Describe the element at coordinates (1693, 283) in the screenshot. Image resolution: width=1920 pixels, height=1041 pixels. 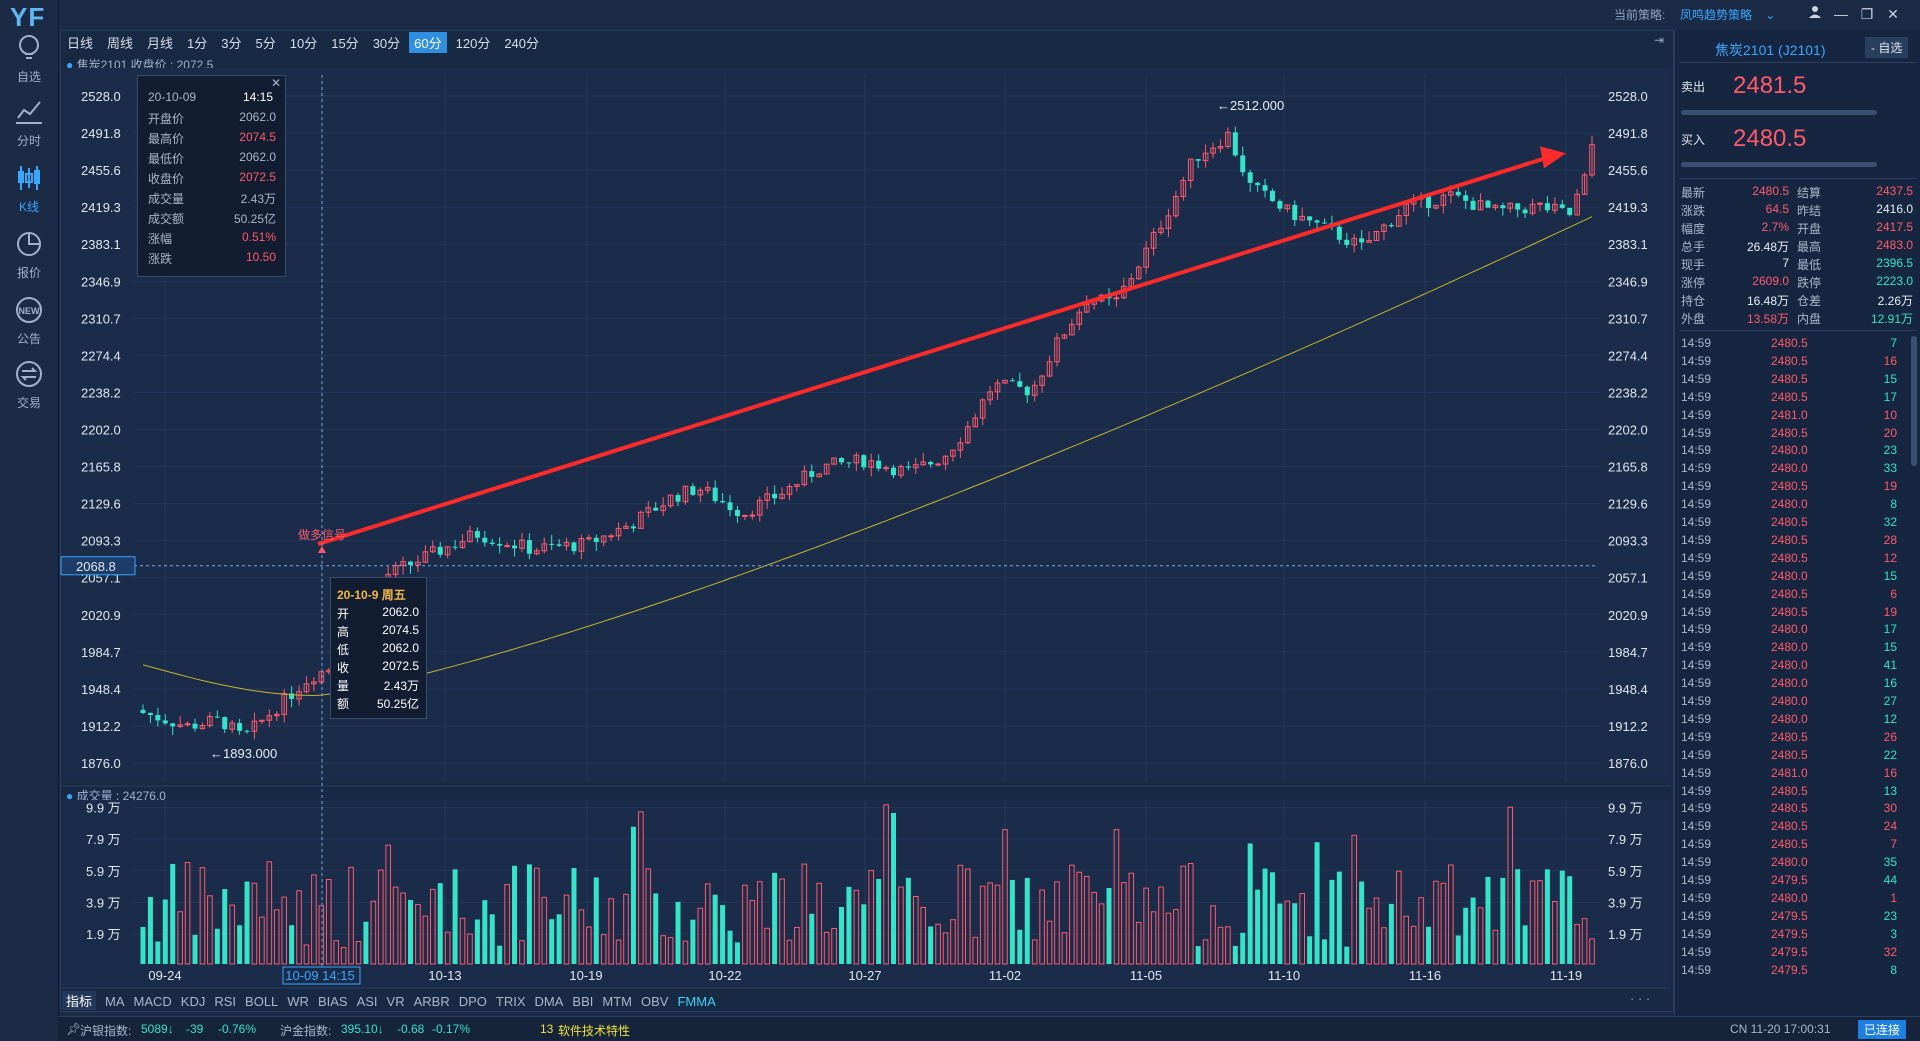
I see `stat-label: 涨停` at that location.